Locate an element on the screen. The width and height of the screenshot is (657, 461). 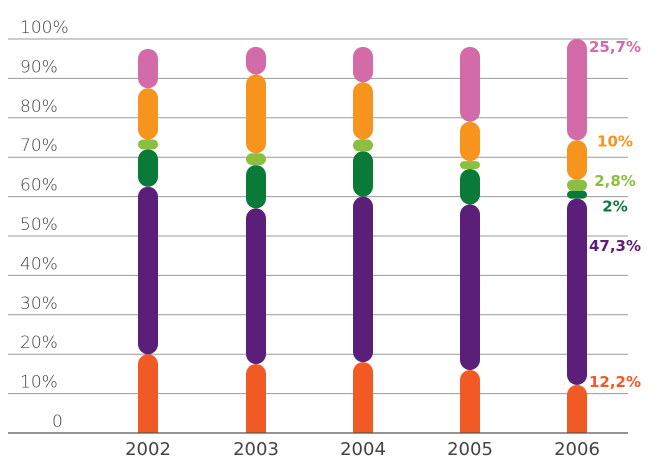
x-tick-label: 2006 is located at coordinates (577, 449).